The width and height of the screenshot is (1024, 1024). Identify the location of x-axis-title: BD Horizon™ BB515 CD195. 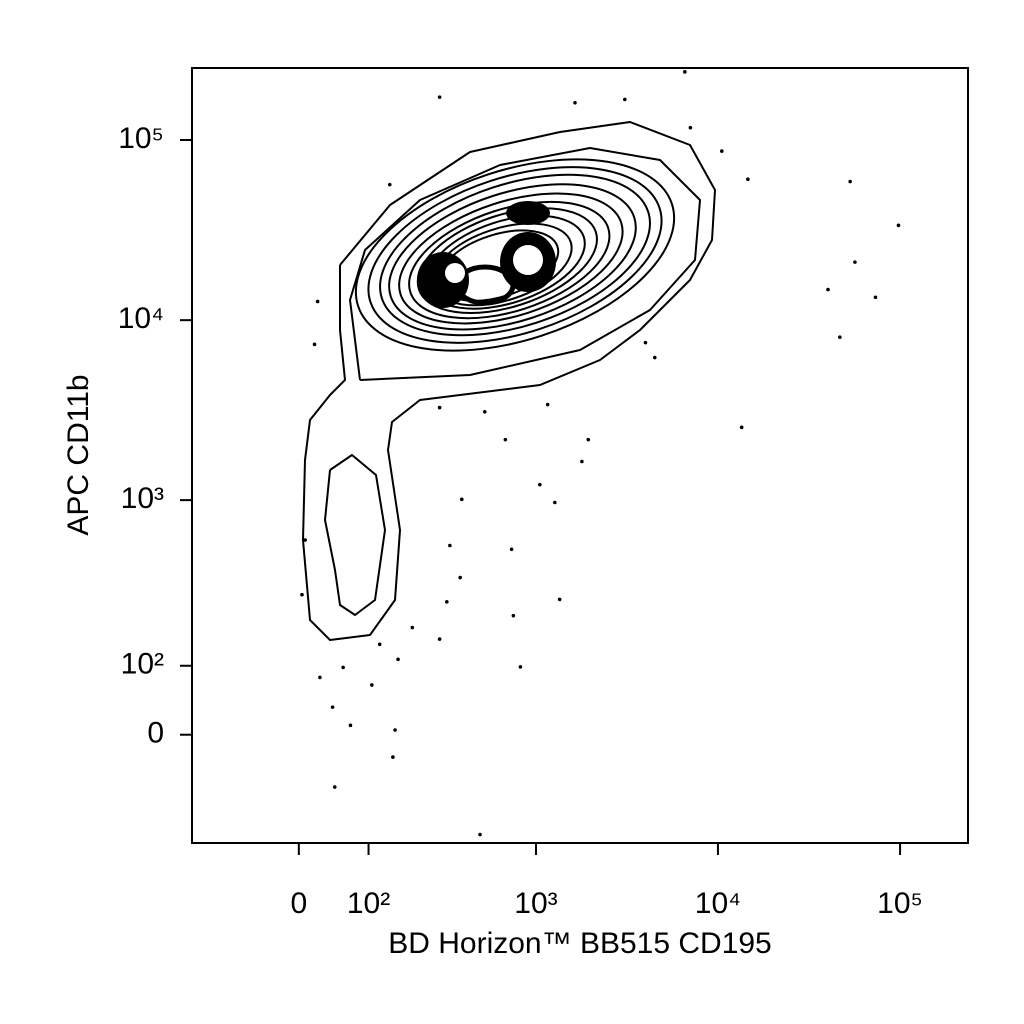
(580, 943).